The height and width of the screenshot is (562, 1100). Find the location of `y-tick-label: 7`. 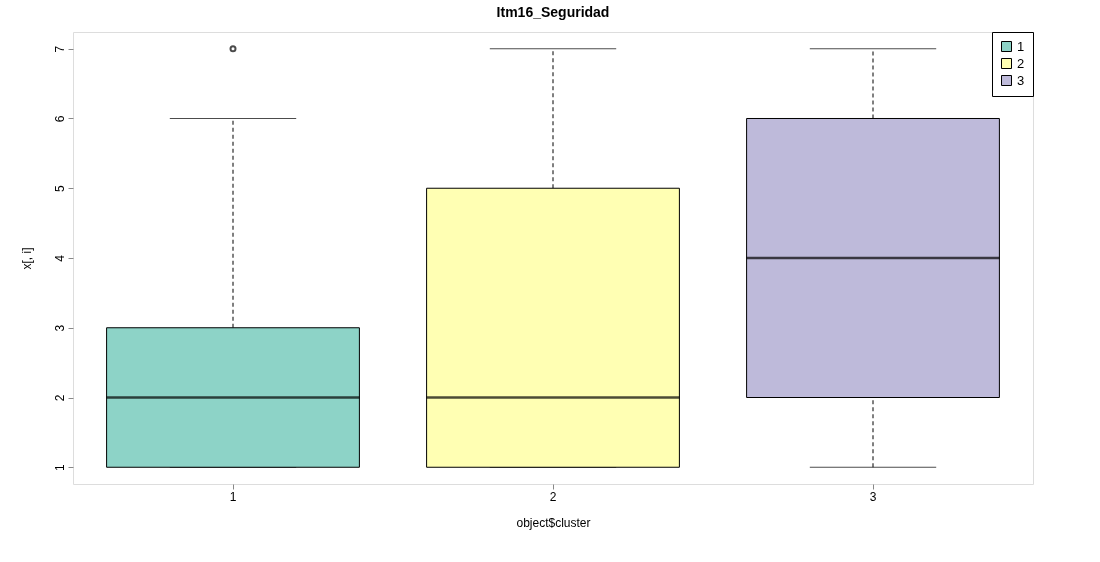

y-tick-label: 7 is located at coordinates (59, 49).